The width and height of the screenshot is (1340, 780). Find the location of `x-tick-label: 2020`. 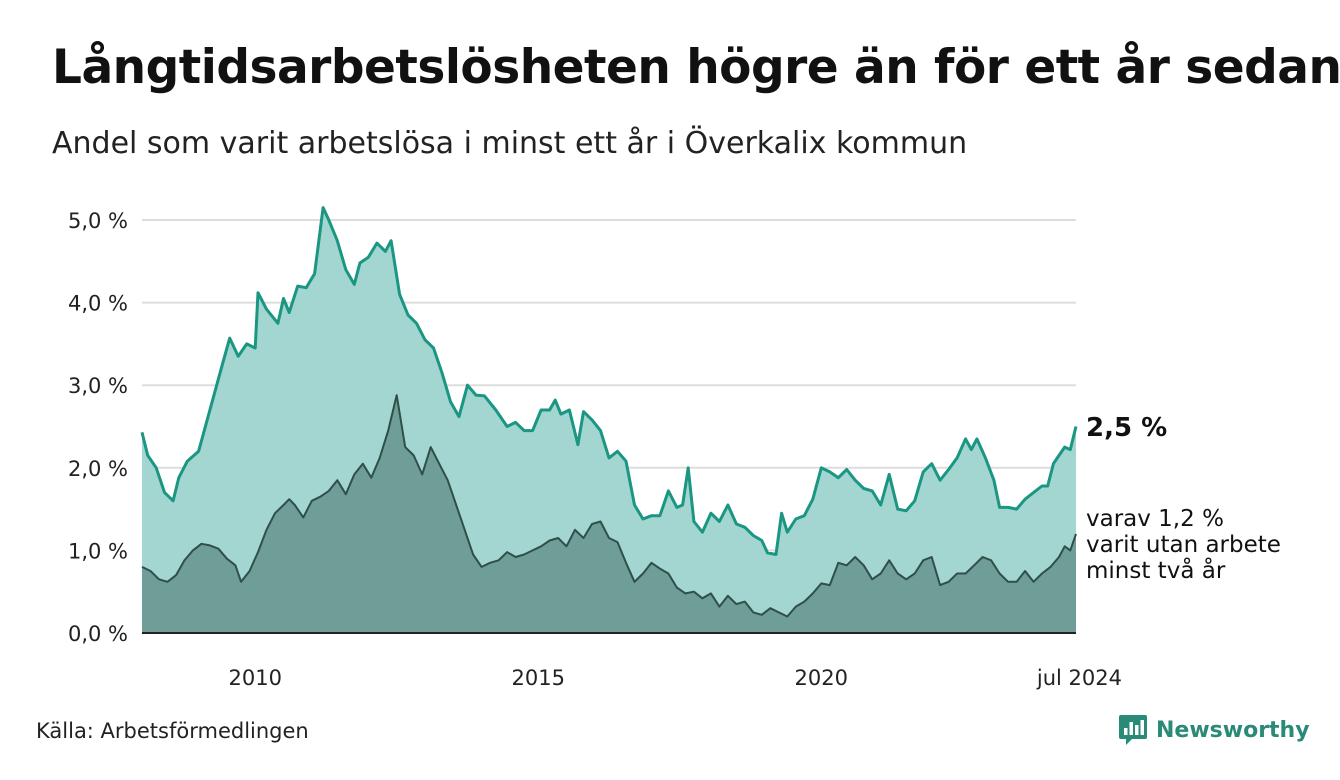

x-tick-label: 2020 is located at coordinates (821, 678).